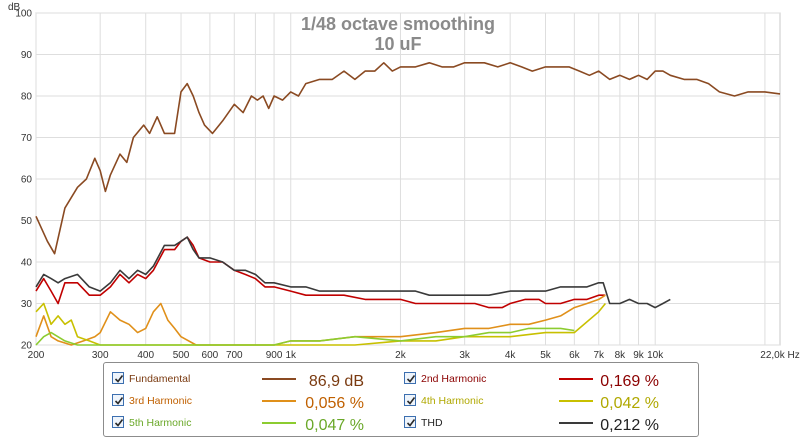 Image resolution: width=800 pixels, height=437 pixels. I want to click on x-tick-label: 500, so click(181, 355).